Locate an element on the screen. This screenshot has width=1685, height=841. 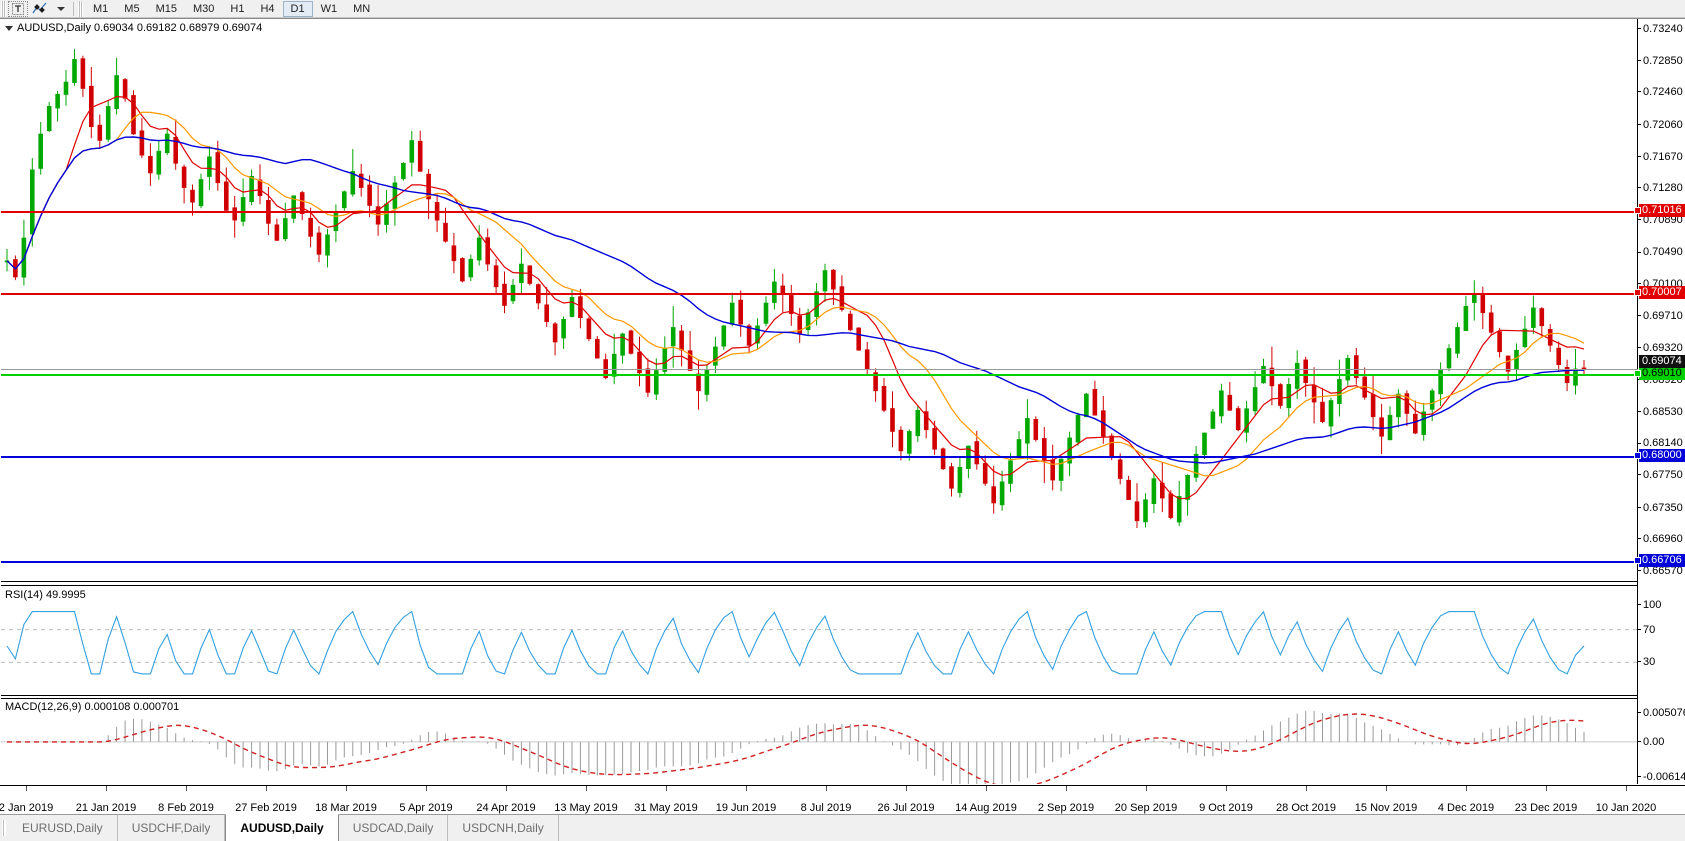
time-label: 8 Feb 2019 is located at coordinates (186, 808).